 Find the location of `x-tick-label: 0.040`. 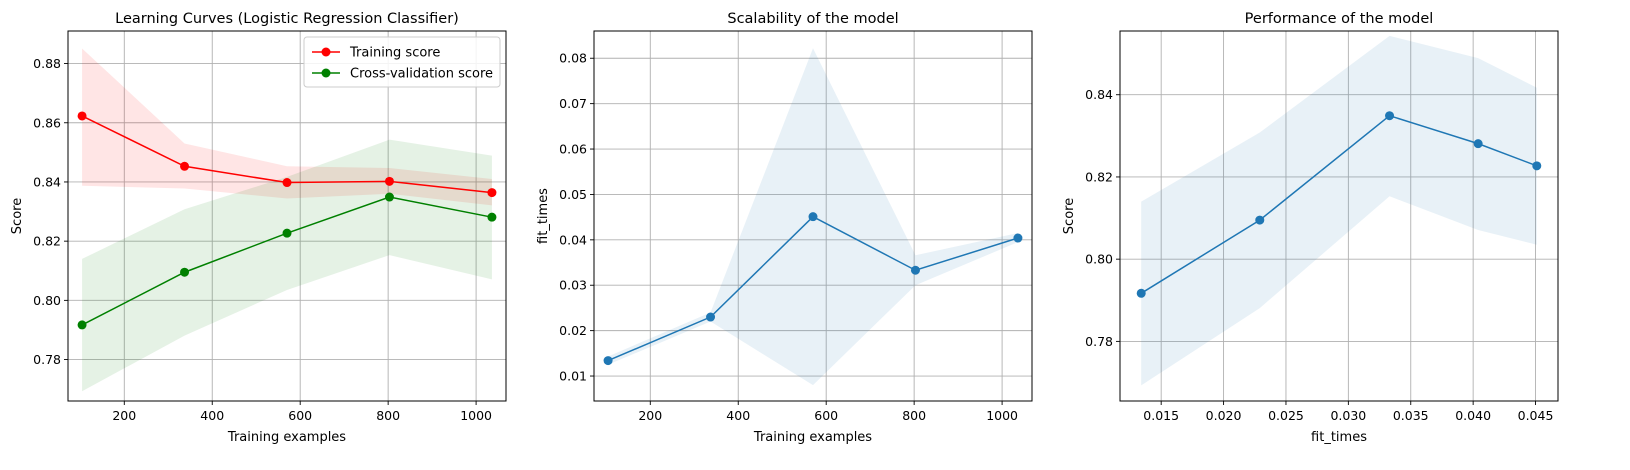

x-tick-label: 0.040 is located at coordinates (1473, 415).